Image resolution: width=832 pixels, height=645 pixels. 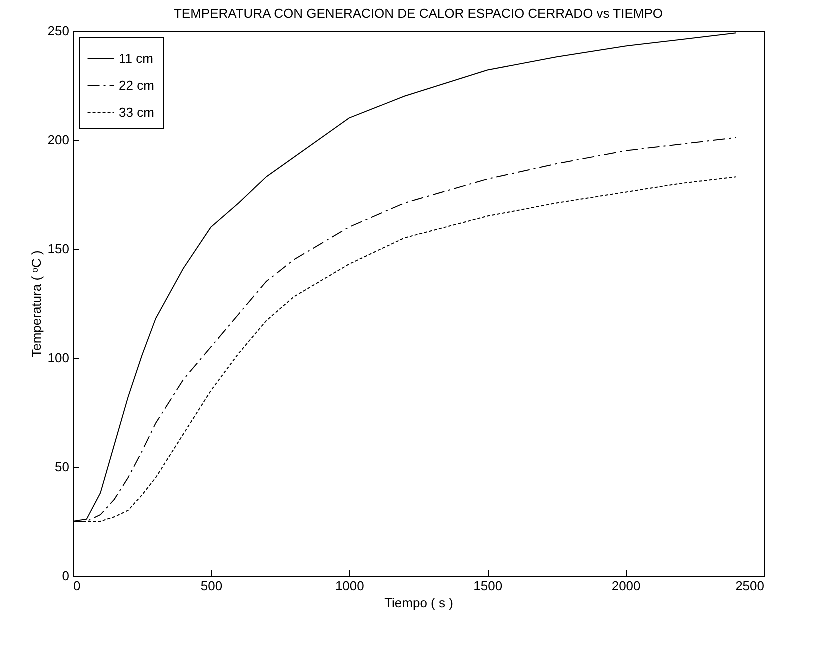 I want to click on x-tick-label: 1500, so click(x=488, y=586).